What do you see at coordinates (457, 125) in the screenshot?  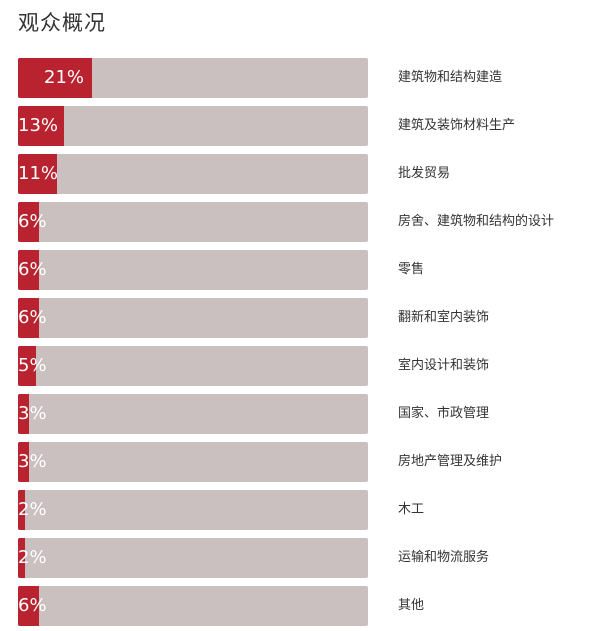 I see `bar-category-label: 建筑及装饰材料生产` at bounding box center [457, 125].